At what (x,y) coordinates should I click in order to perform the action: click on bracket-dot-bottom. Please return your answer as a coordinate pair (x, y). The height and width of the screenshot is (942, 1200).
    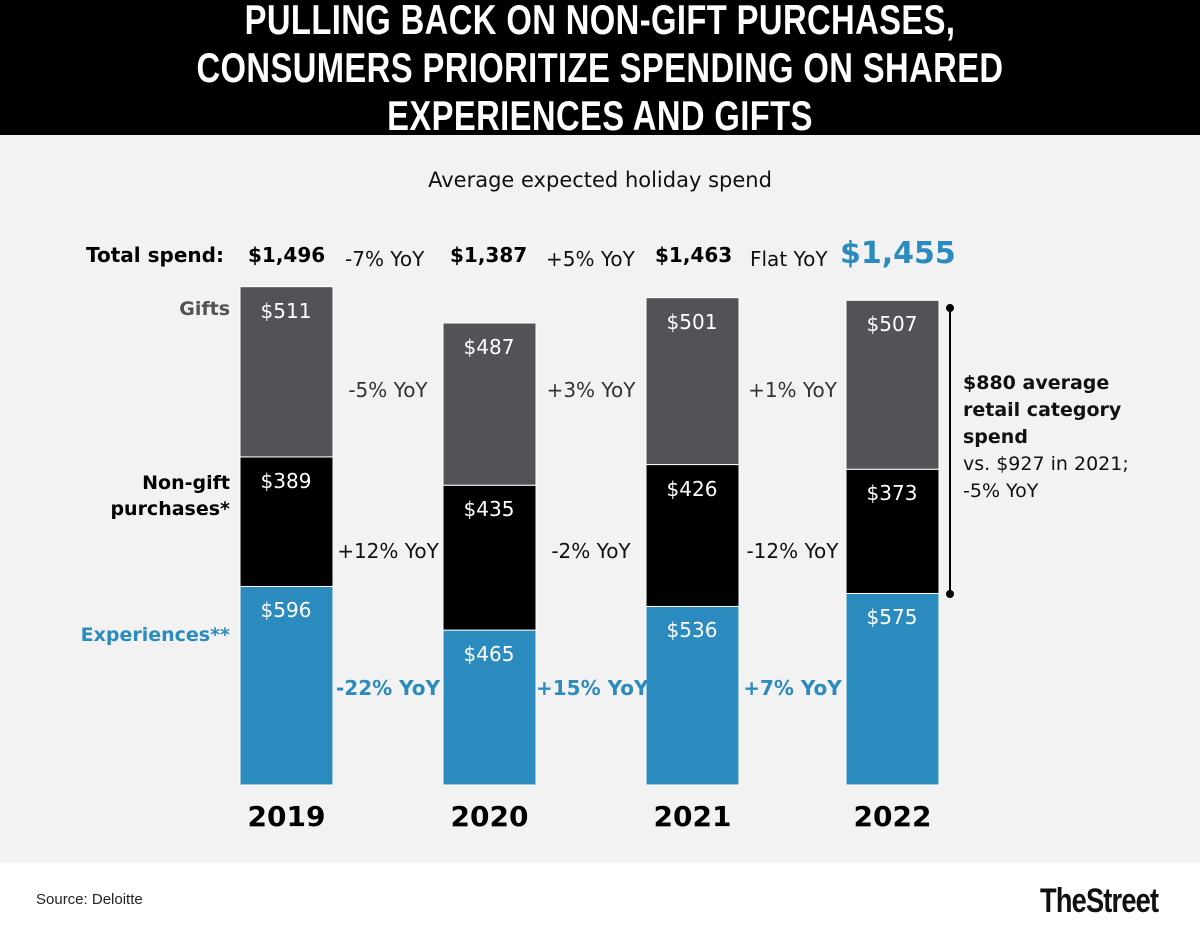
    Looking at the image, I should click on (950, 594).